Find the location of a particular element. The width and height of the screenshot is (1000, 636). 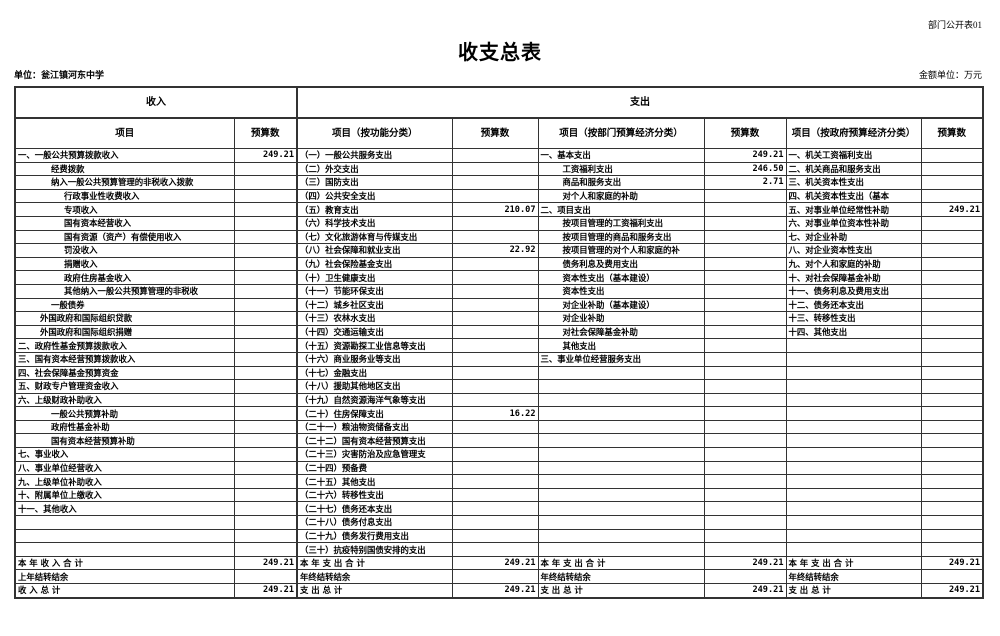

func-item: （二十七）债务还本支出 is located at coordinates (374, 509).